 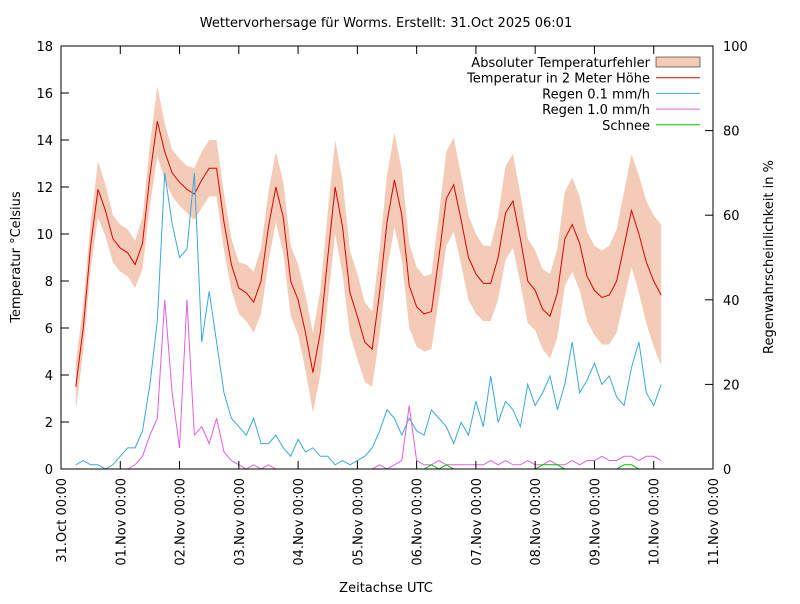 What do you see at coordinates (44, 94) in the screenshot?
I see `y-tick-label: 16` at bounding box center [44, 94].